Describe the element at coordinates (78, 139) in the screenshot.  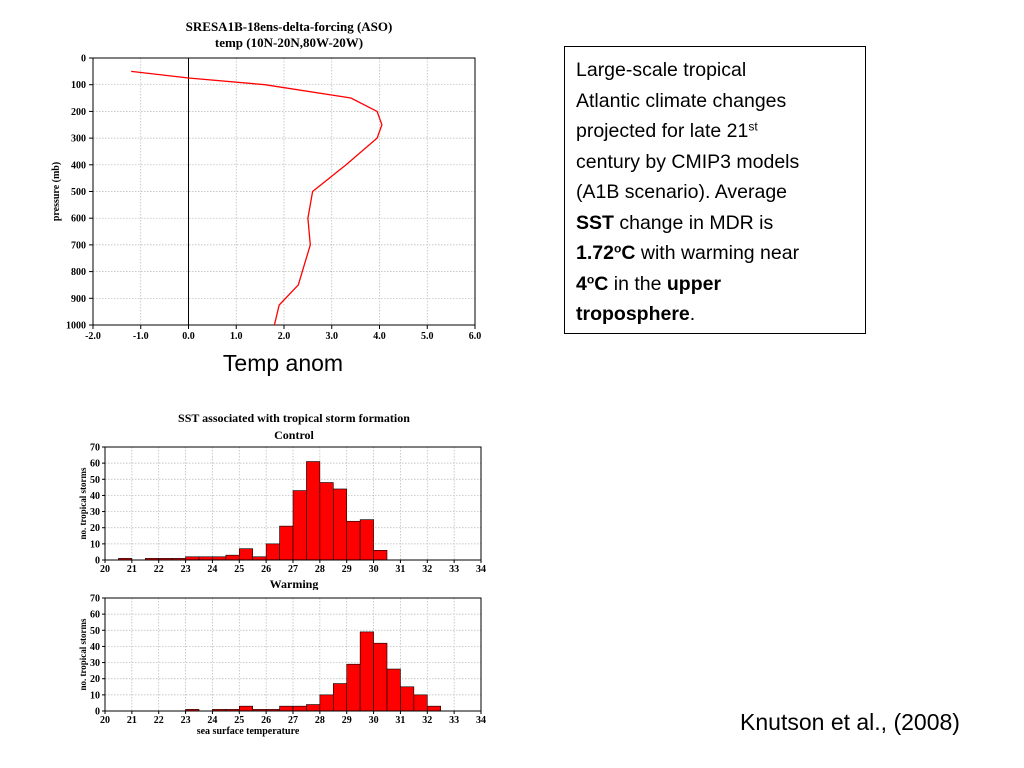
I see `y-tick-label: 300` at that location.